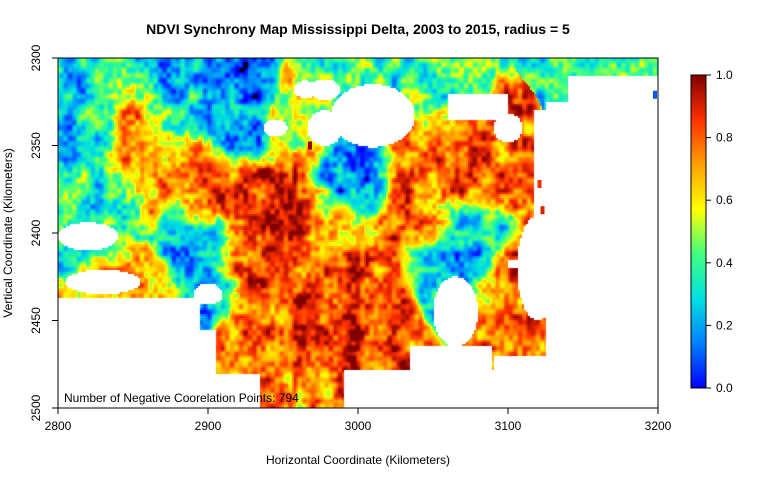  I want to click on colorbar-tick-label: 0.2, so click(724, 325).